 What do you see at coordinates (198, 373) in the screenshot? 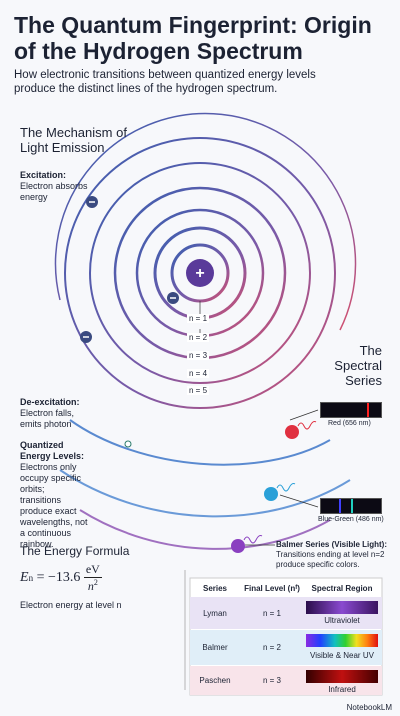
I see `level-label: n = 4` at bounding box center [198, 373].